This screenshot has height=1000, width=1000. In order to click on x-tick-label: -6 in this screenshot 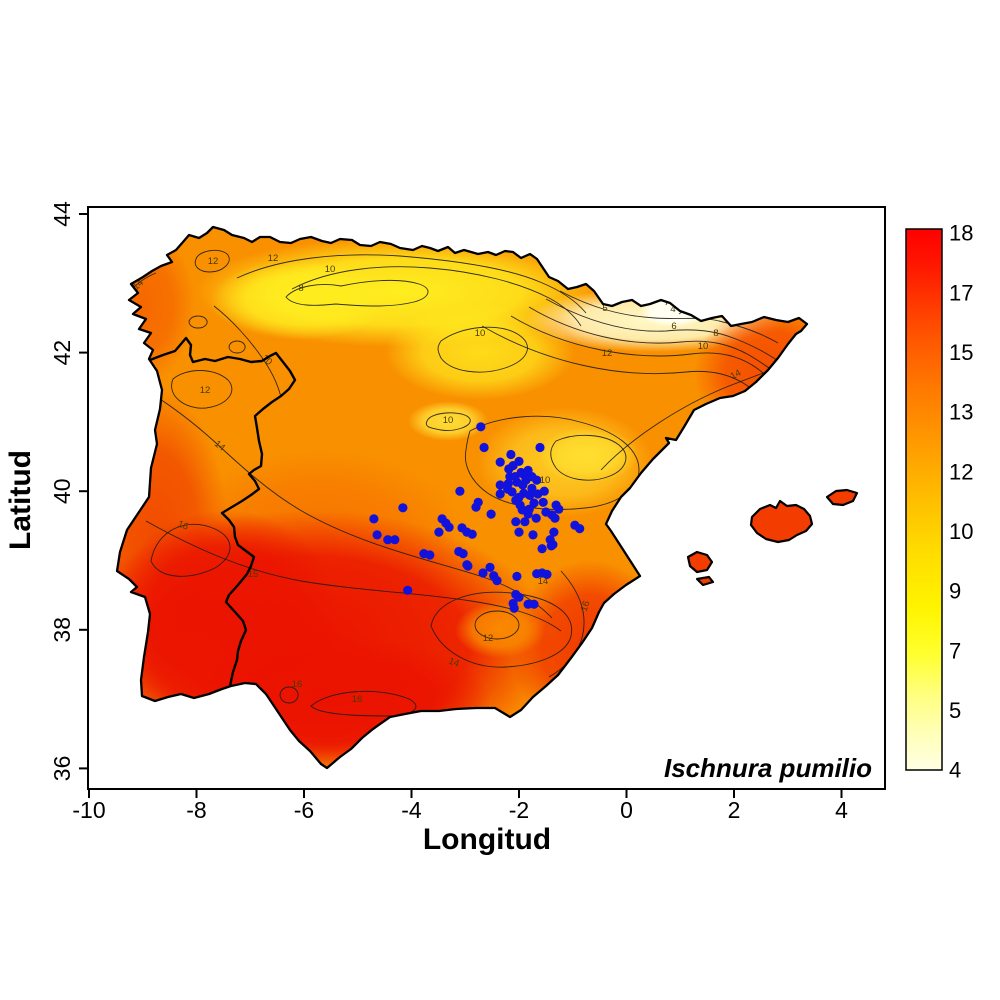, I will do `click(304, 810)`.